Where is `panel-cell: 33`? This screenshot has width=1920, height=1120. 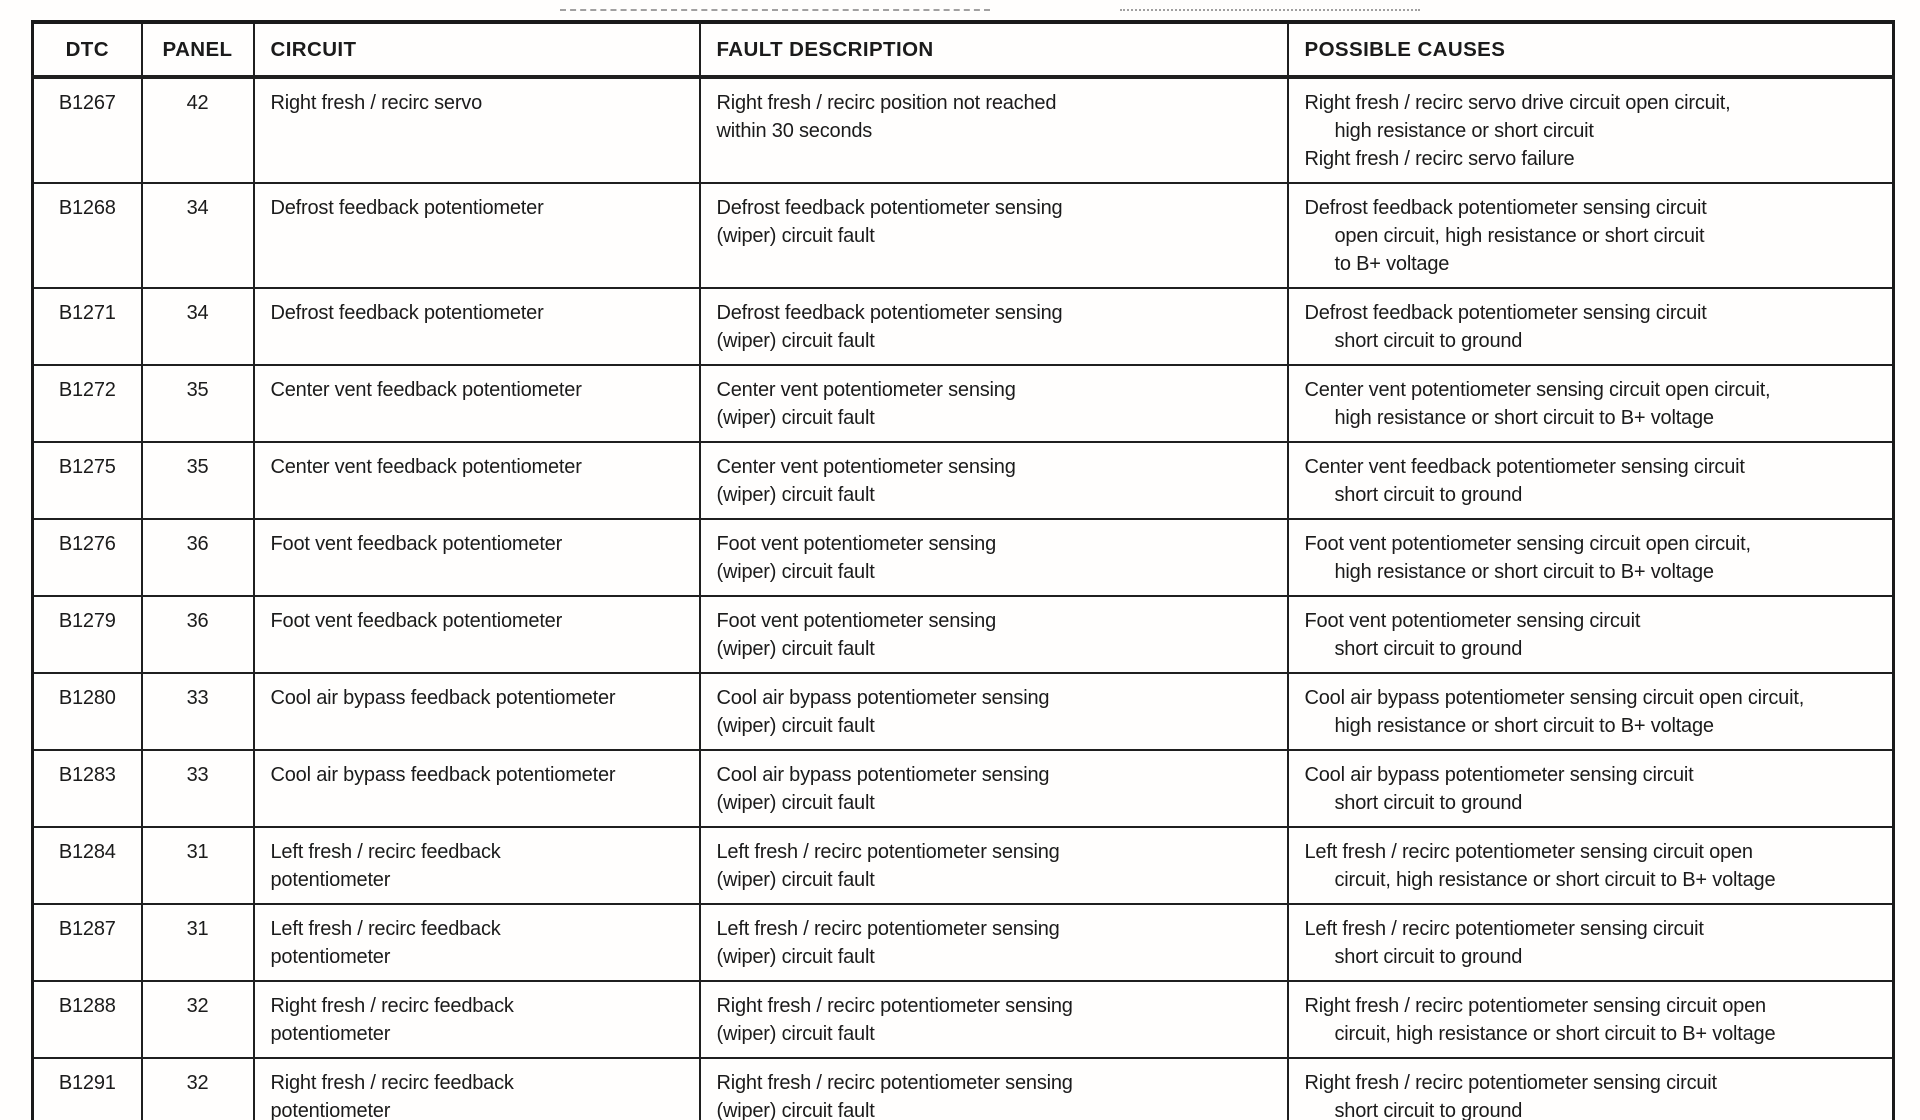
panel-cell: 33 is located at coordinates (197, 788).